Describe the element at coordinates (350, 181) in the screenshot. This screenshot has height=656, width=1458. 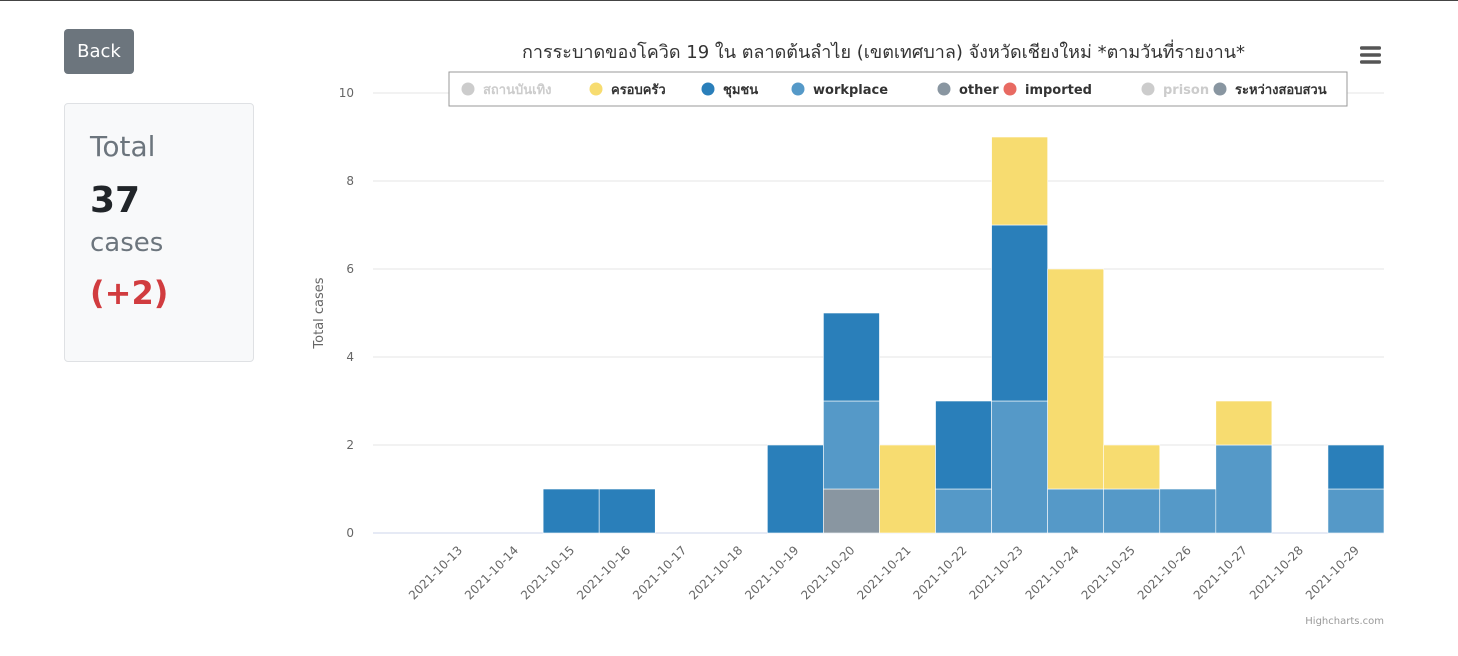
I see `y-tick-label: 8` at that location.